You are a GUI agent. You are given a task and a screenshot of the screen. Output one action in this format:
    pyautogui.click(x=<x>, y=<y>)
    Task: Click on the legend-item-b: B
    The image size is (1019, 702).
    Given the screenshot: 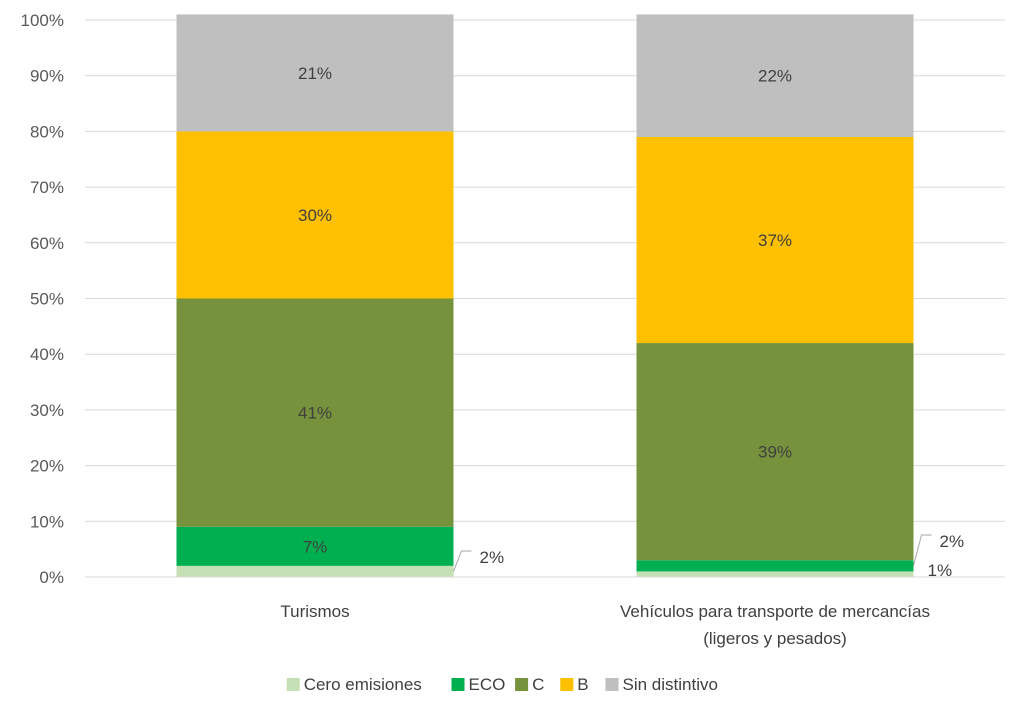 What is the action you would take?
    pyautogui.click(x=574, y=684)
    